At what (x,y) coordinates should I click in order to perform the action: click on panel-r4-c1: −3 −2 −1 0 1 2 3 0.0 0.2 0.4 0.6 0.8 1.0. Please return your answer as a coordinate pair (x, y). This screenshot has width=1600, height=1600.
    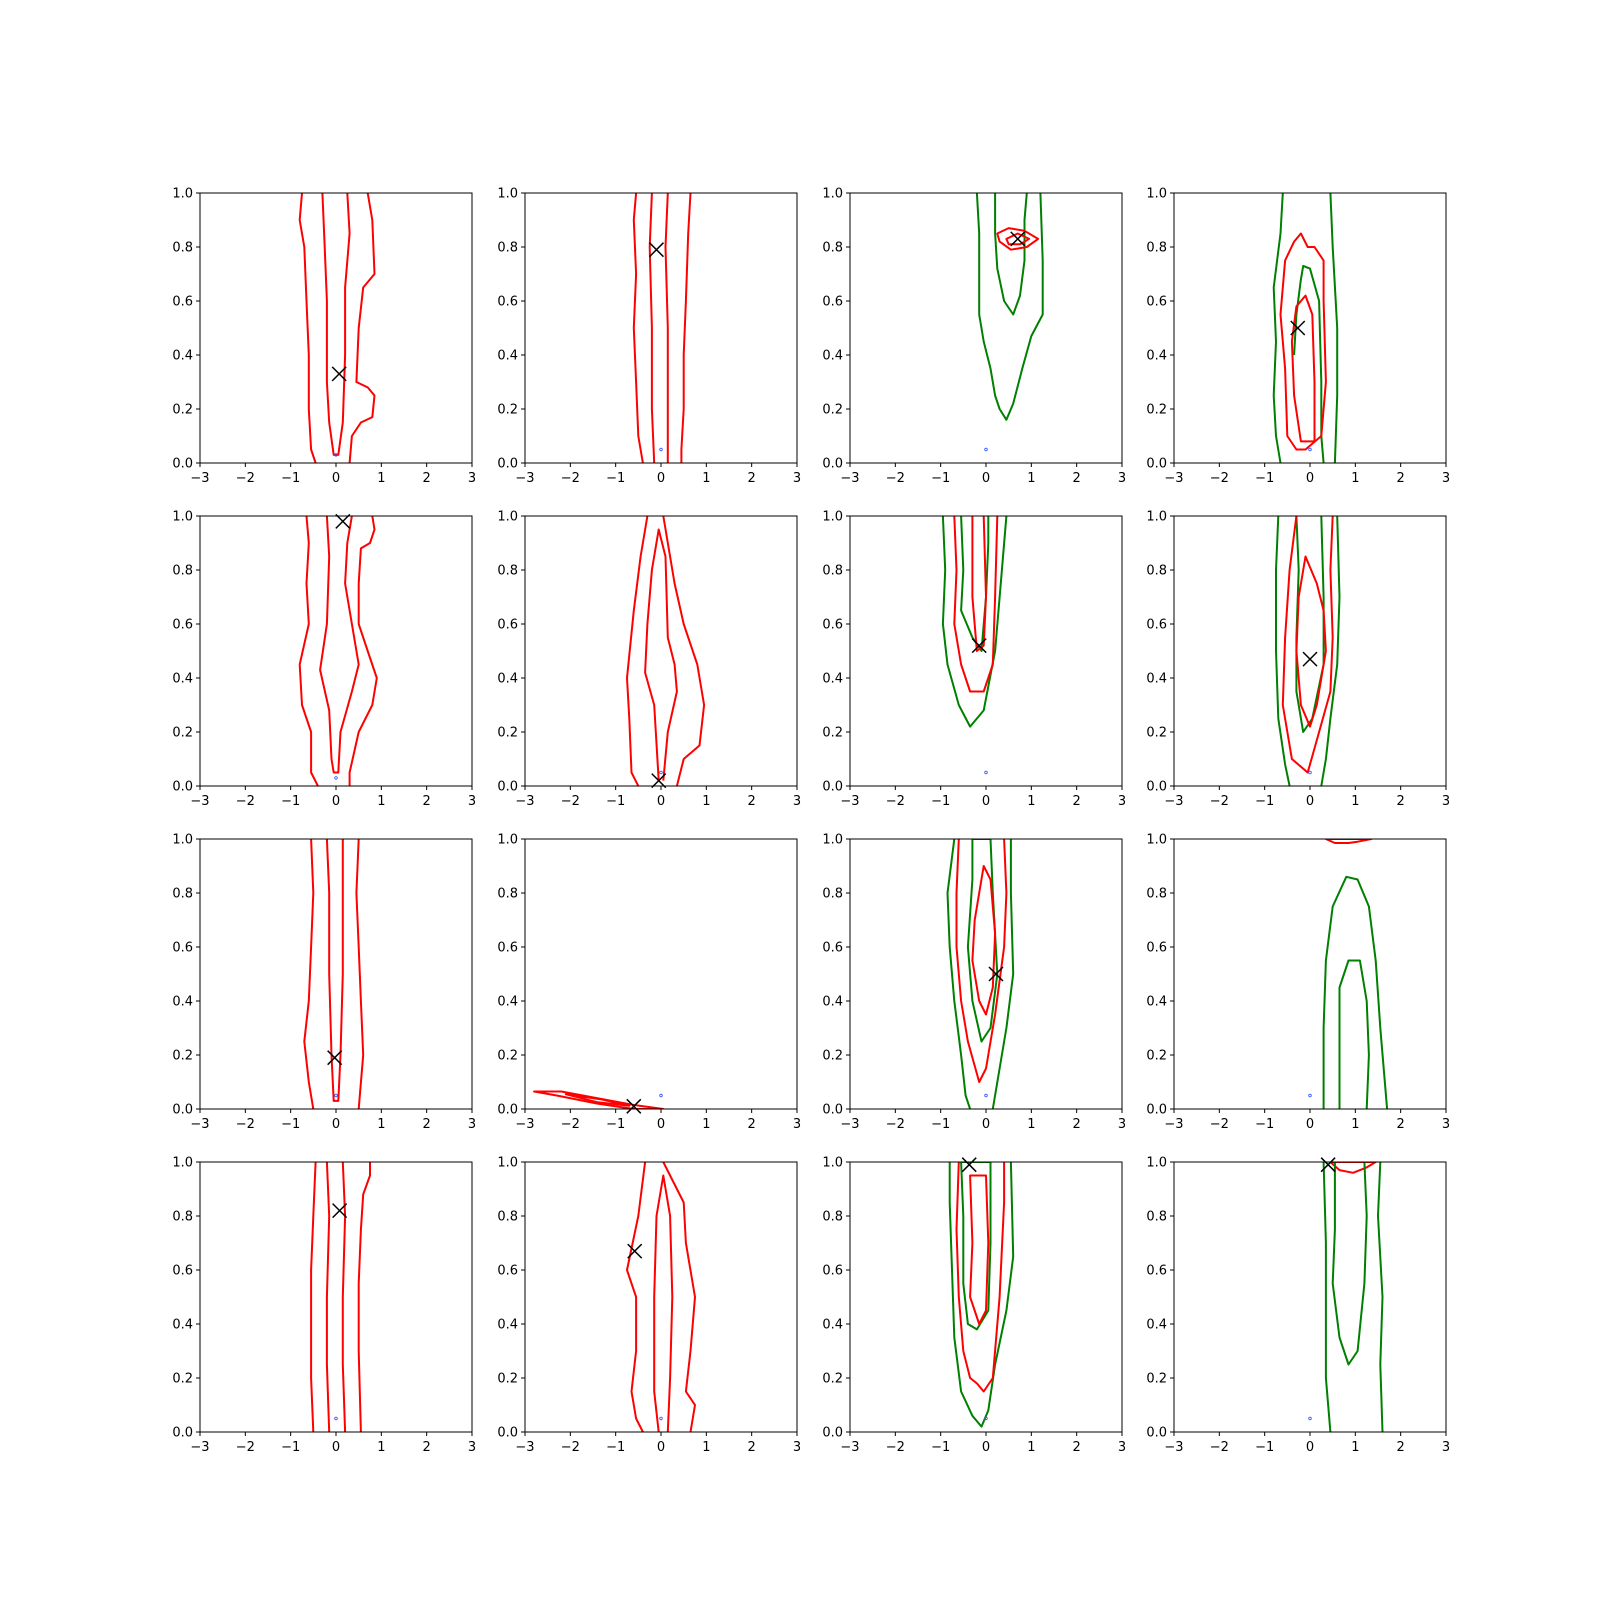
    Looking at the image, I should click on (324, 1306).